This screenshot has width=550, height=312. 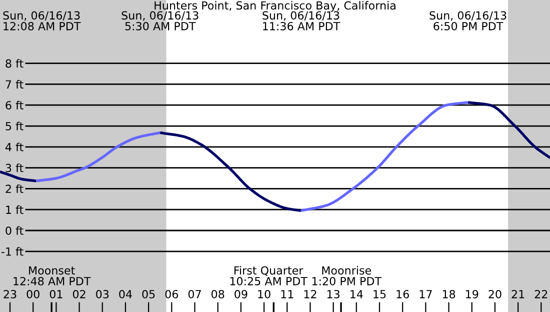 I want to click on x-tick-label: 07, so click(x=194, y=294).